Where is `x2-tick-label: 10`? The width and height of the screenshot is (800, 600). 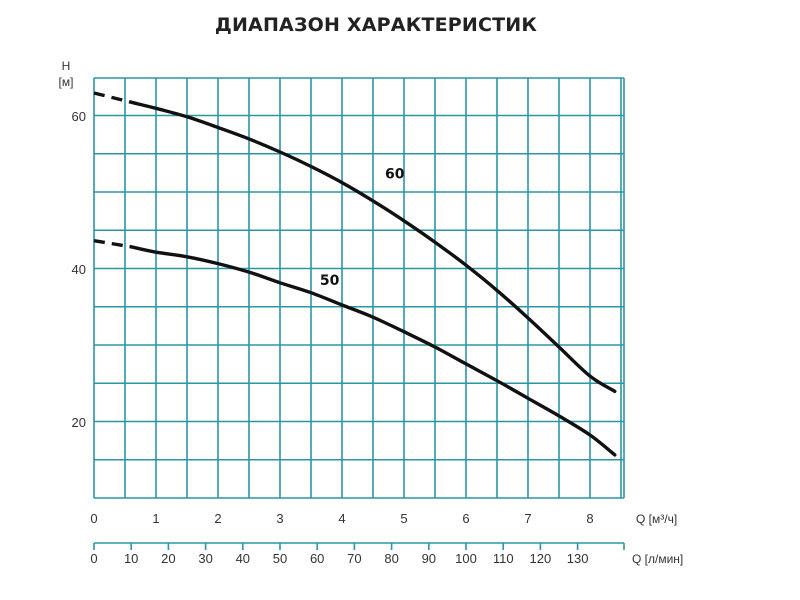
x2-tick-label: 10 is located at coordinates (131, 558).